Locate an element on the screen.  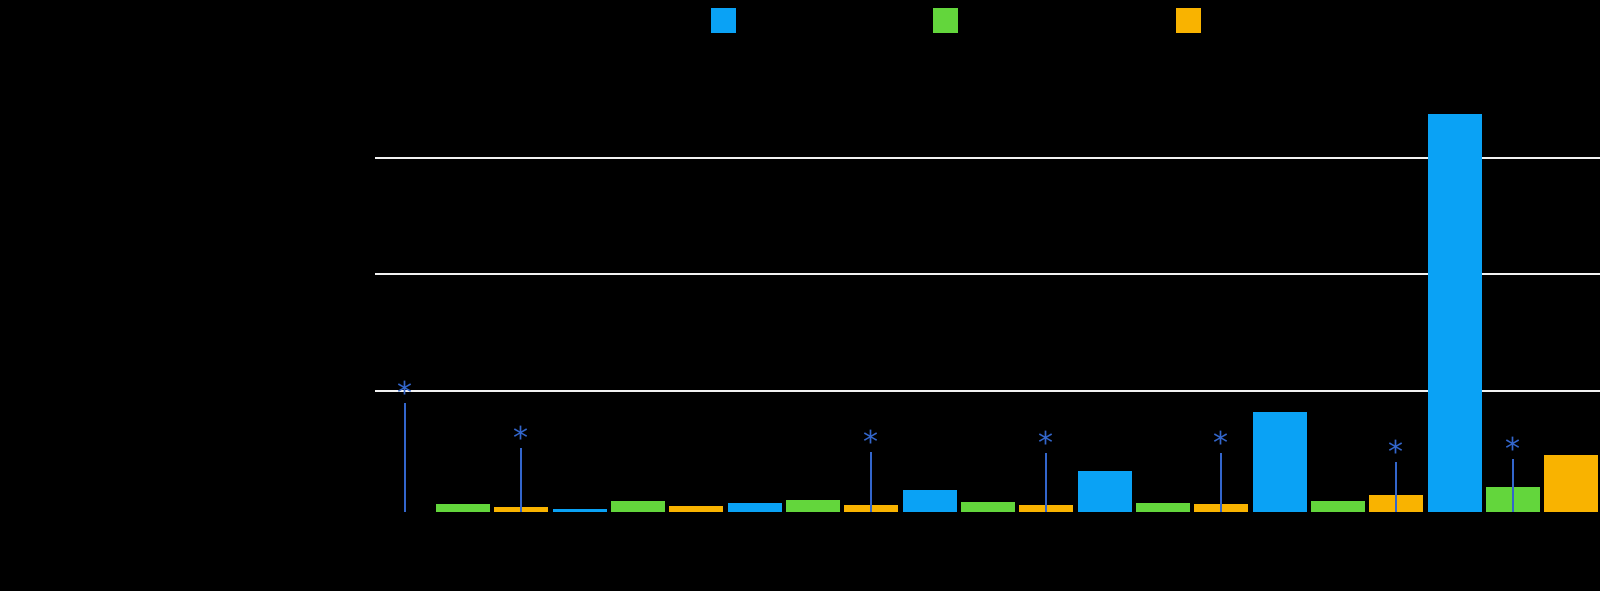
y-tick-label: 10 is located at coordinates (352, 274).